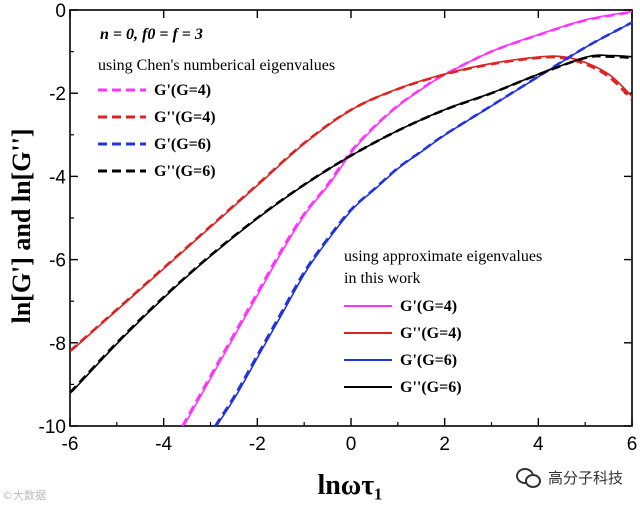 The height and width of the screenshot is (507, 640). Describe the element at coordinates (163, 444) in the screenshot. I see `x-tick-label: -4` at that location.